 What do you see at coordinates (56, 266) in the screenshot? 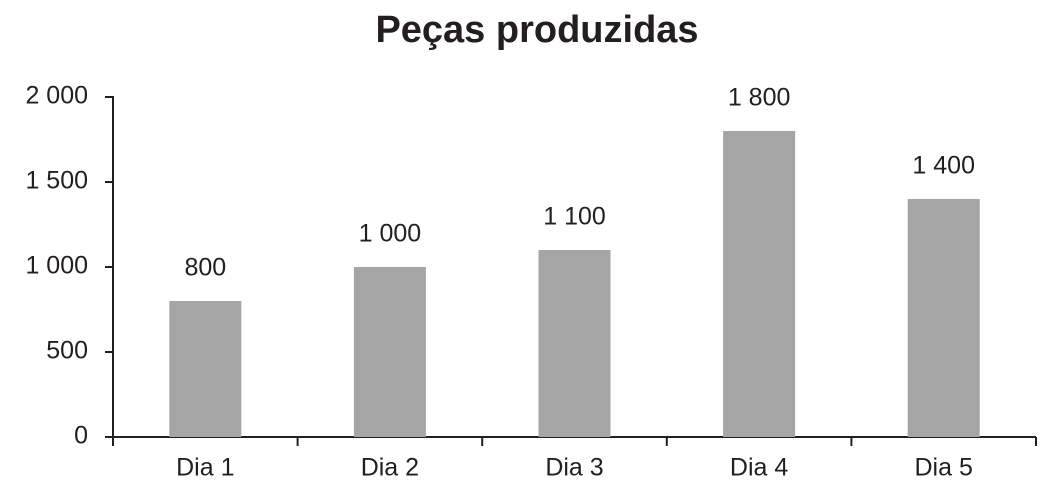
I see `y-tick-label: 1 000` at bounding box center [56, 266].